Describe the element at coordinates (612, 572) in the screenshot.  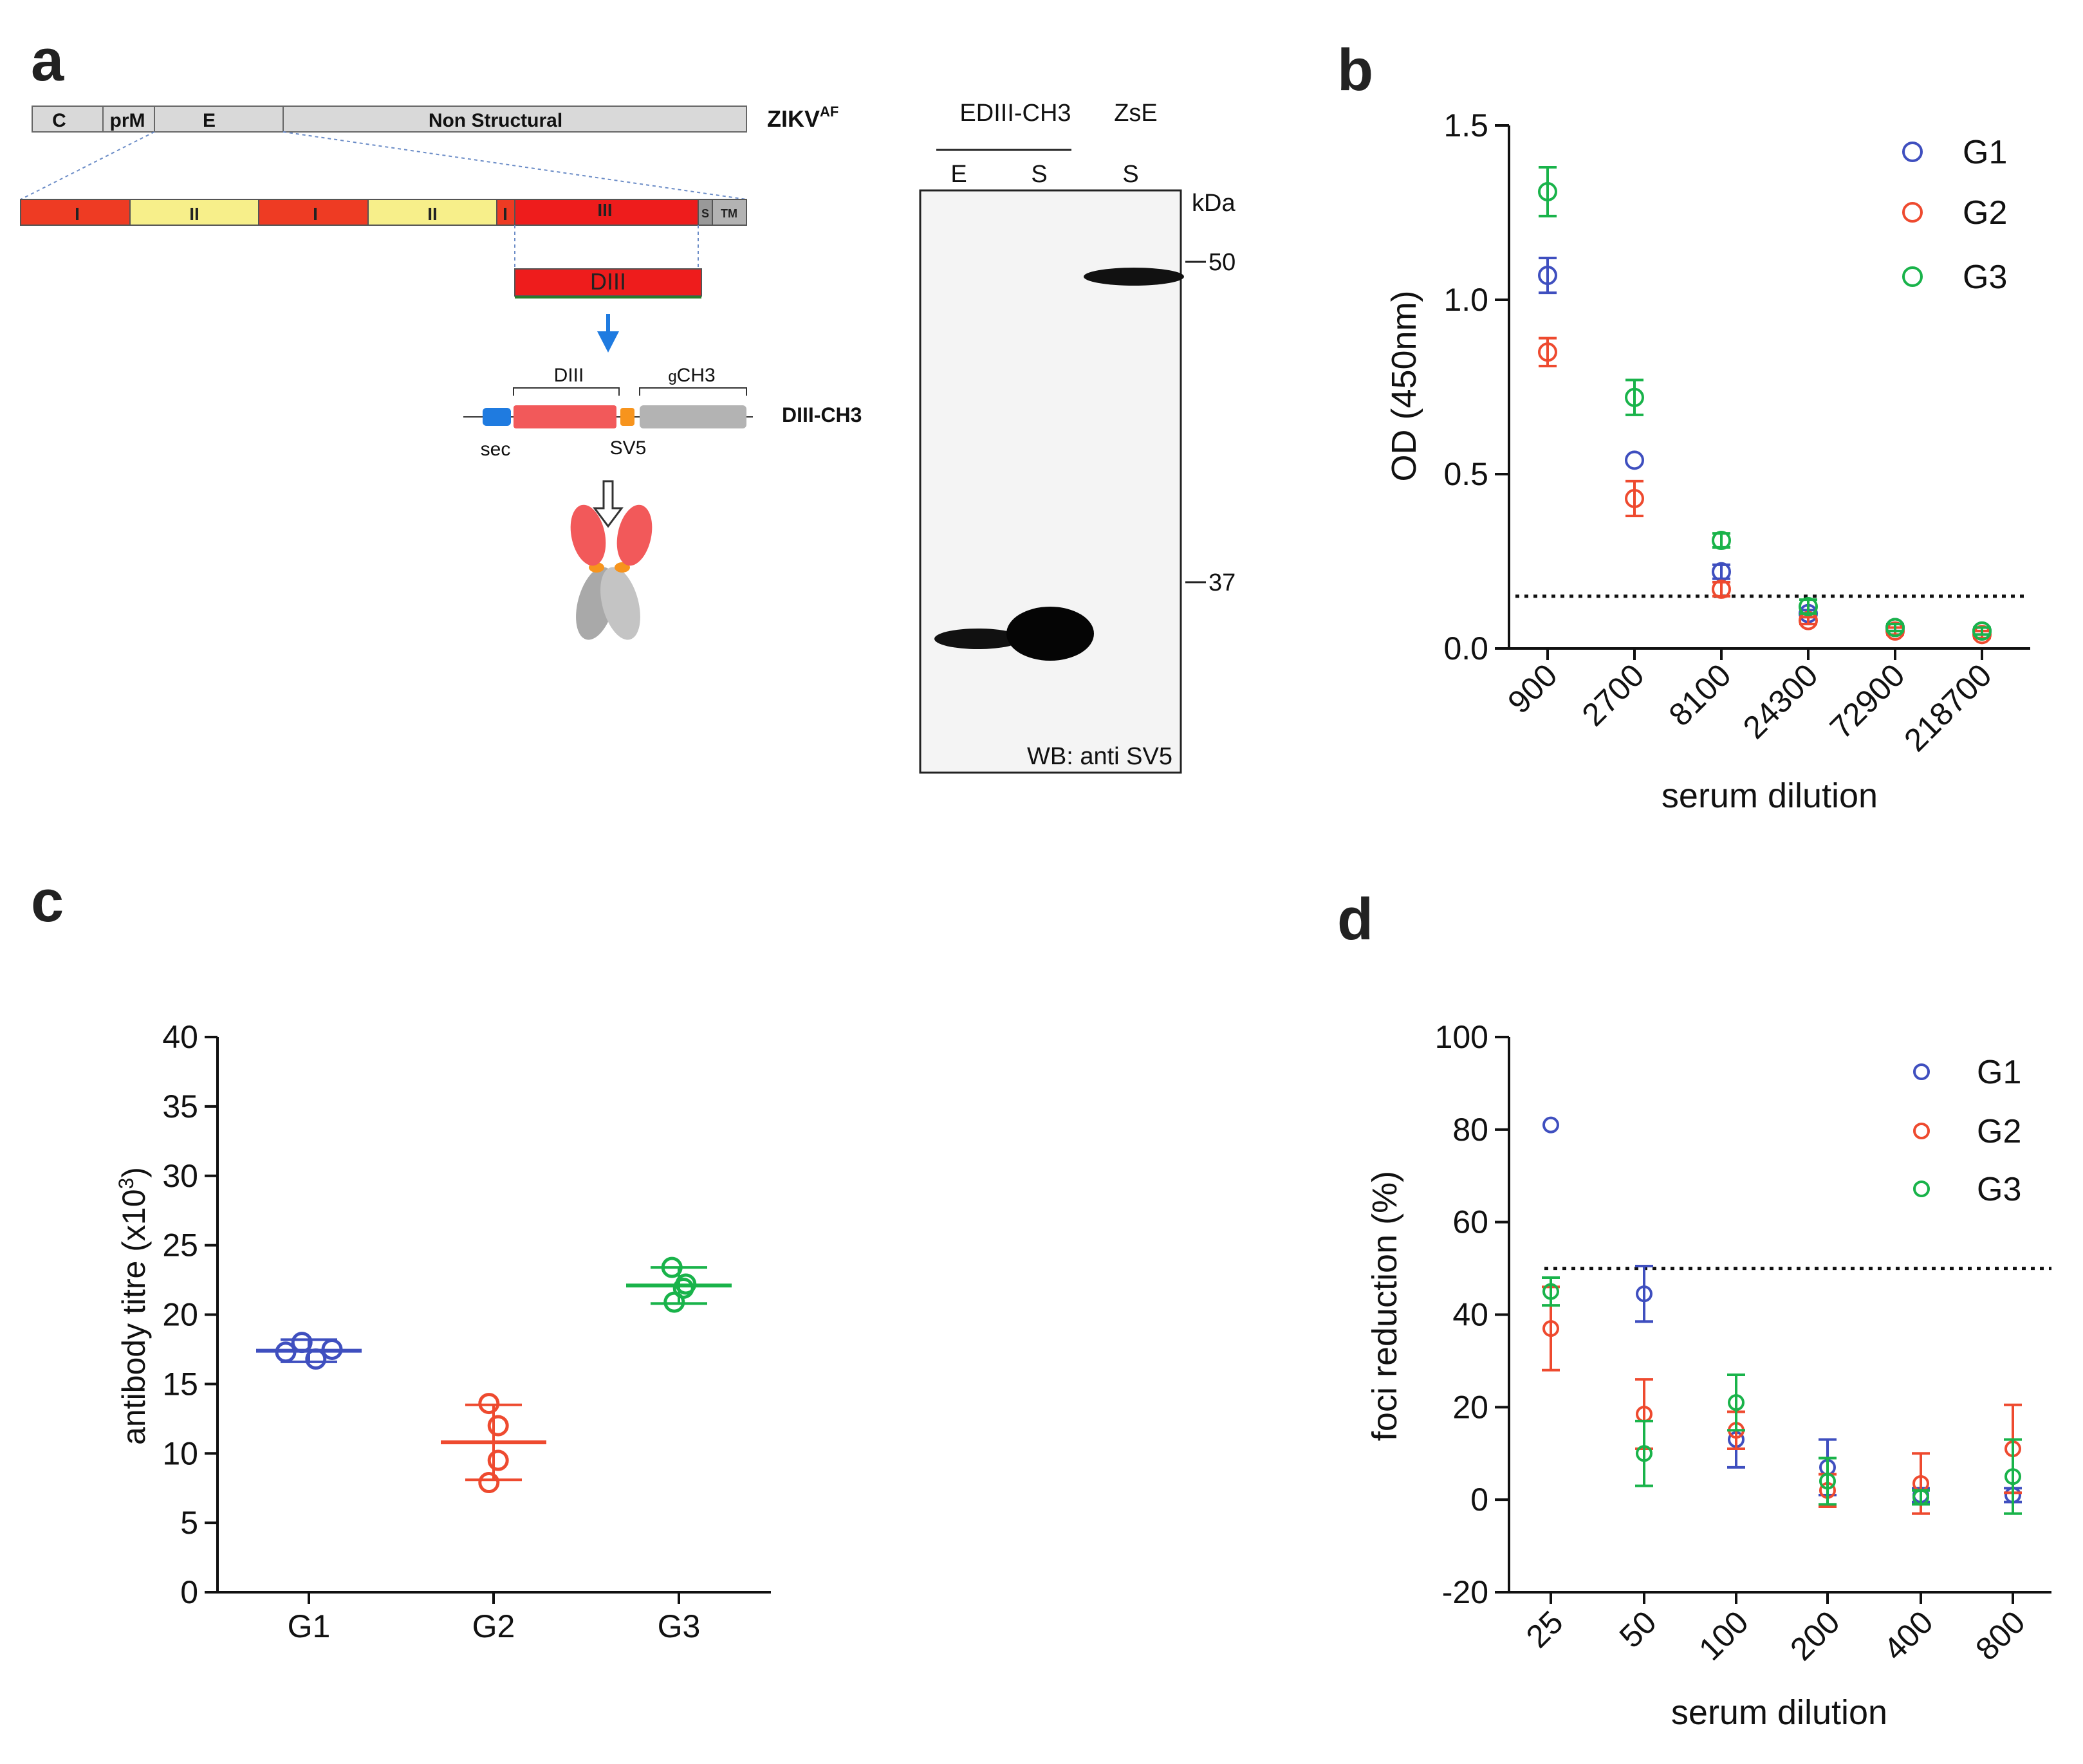
I see `dimer-protein-icon` at that location.